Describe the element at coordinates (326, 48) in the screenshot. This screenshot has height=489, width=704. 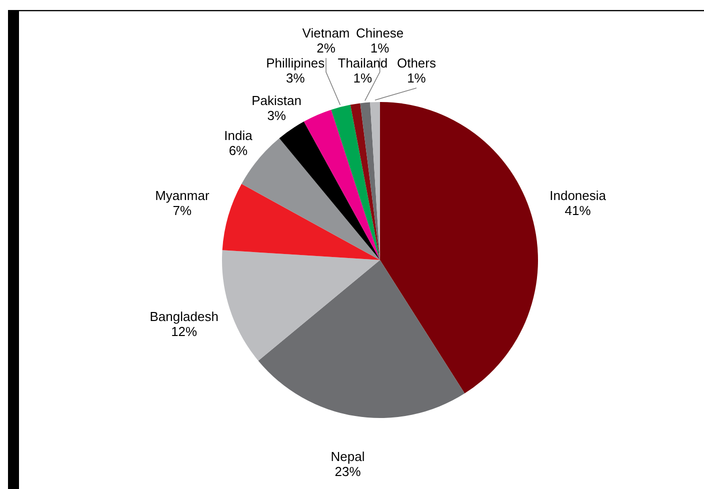
I see `data-label: 2%` at that location.